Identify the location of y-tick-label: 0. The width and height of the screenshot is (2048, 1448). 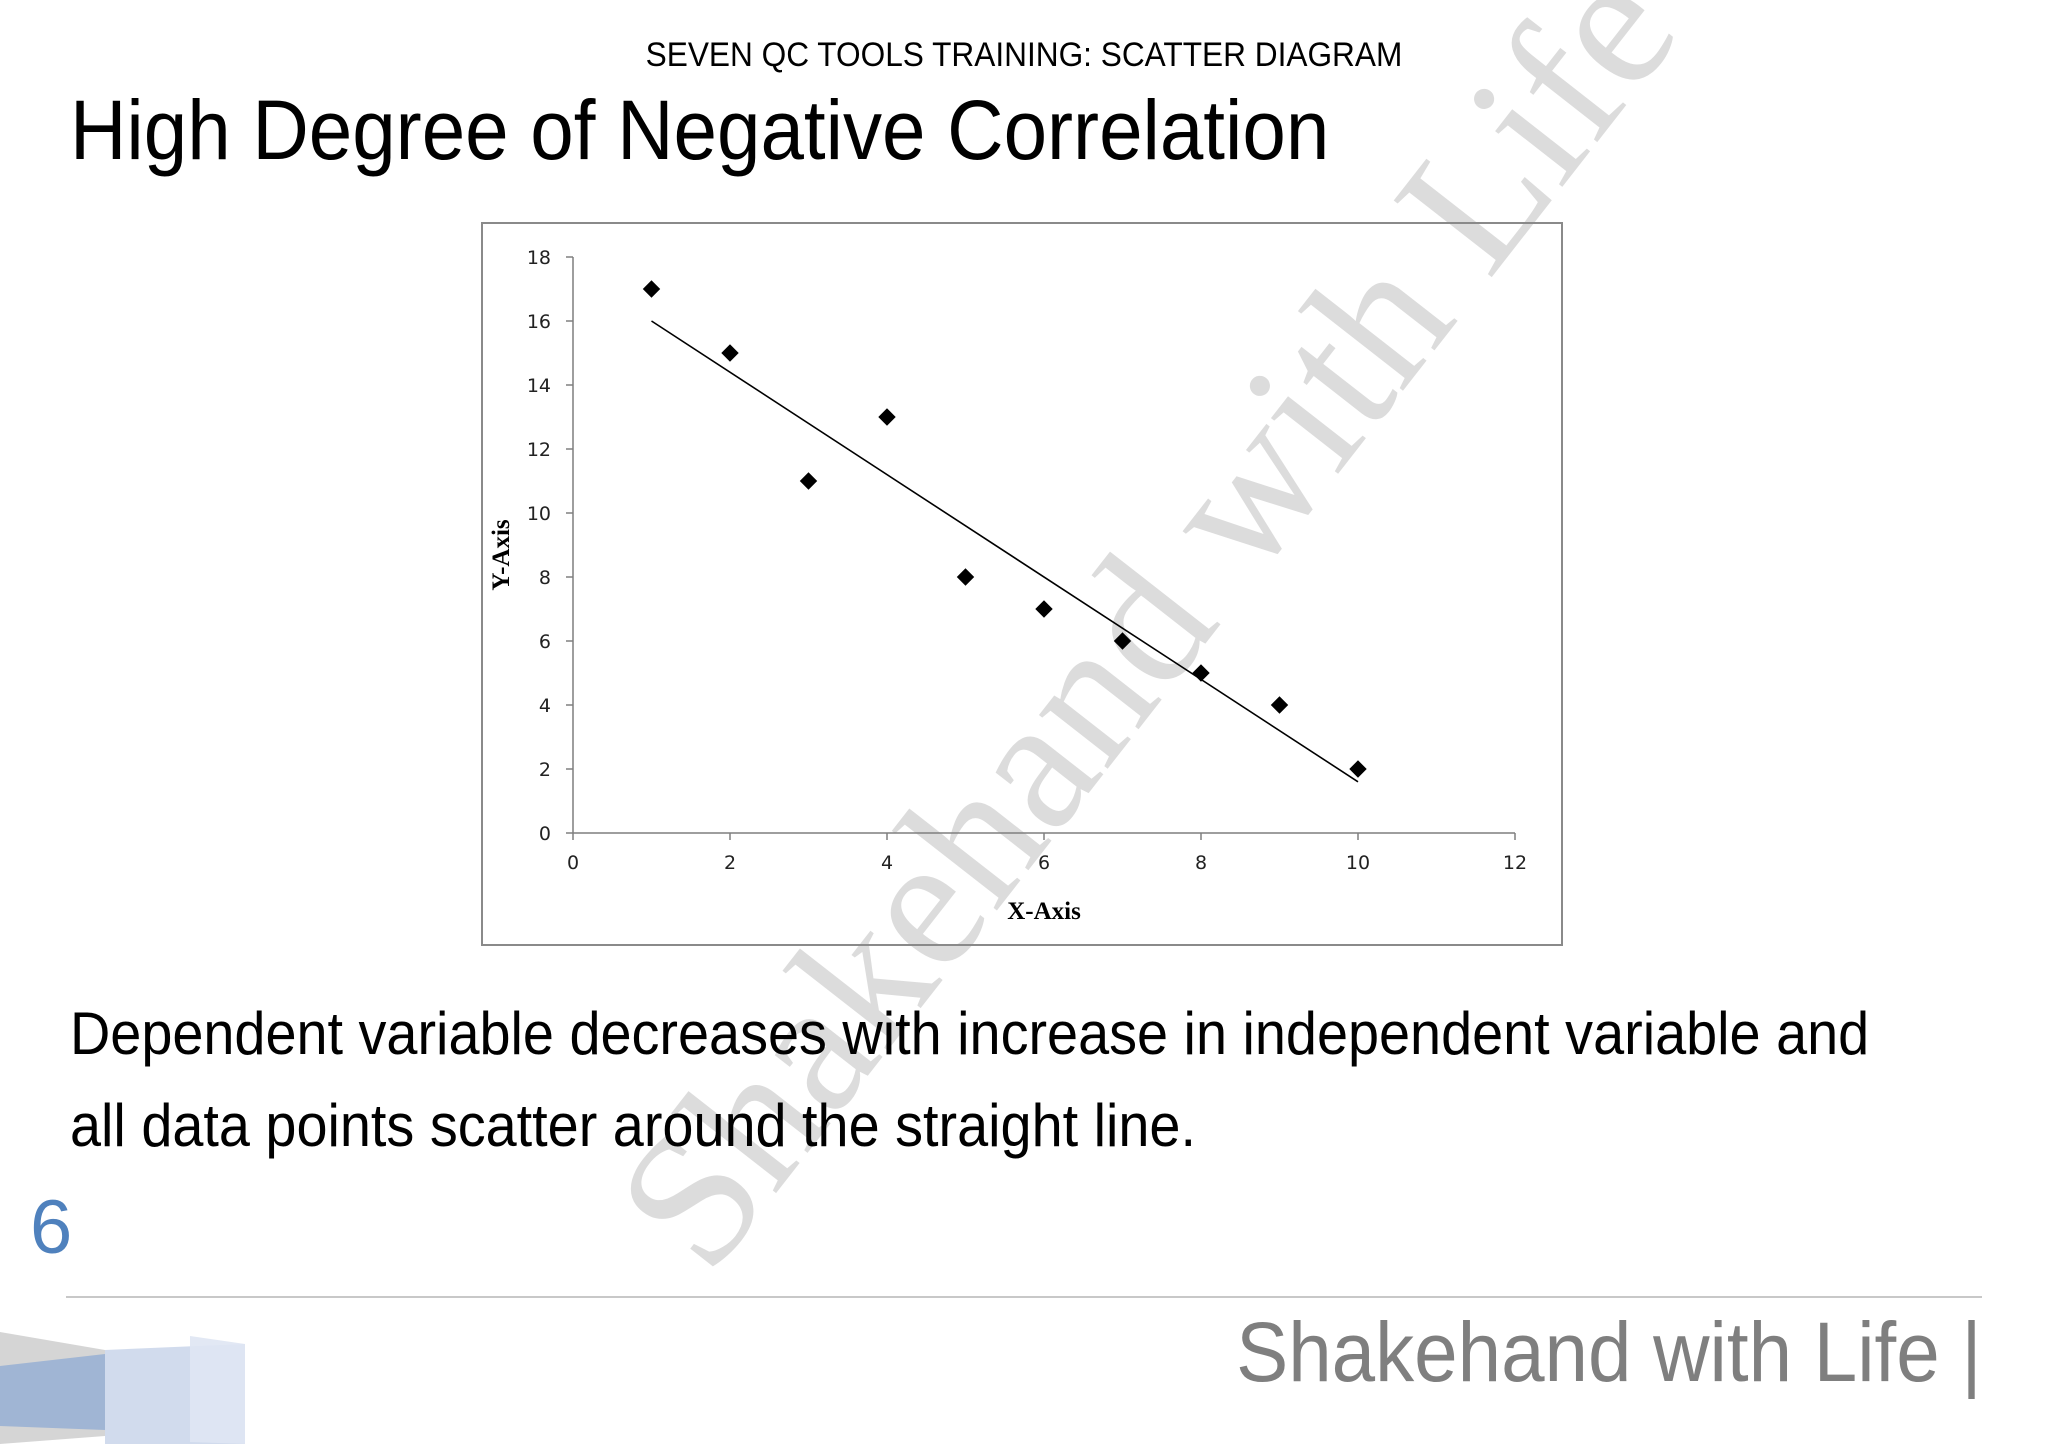
(545, 834).